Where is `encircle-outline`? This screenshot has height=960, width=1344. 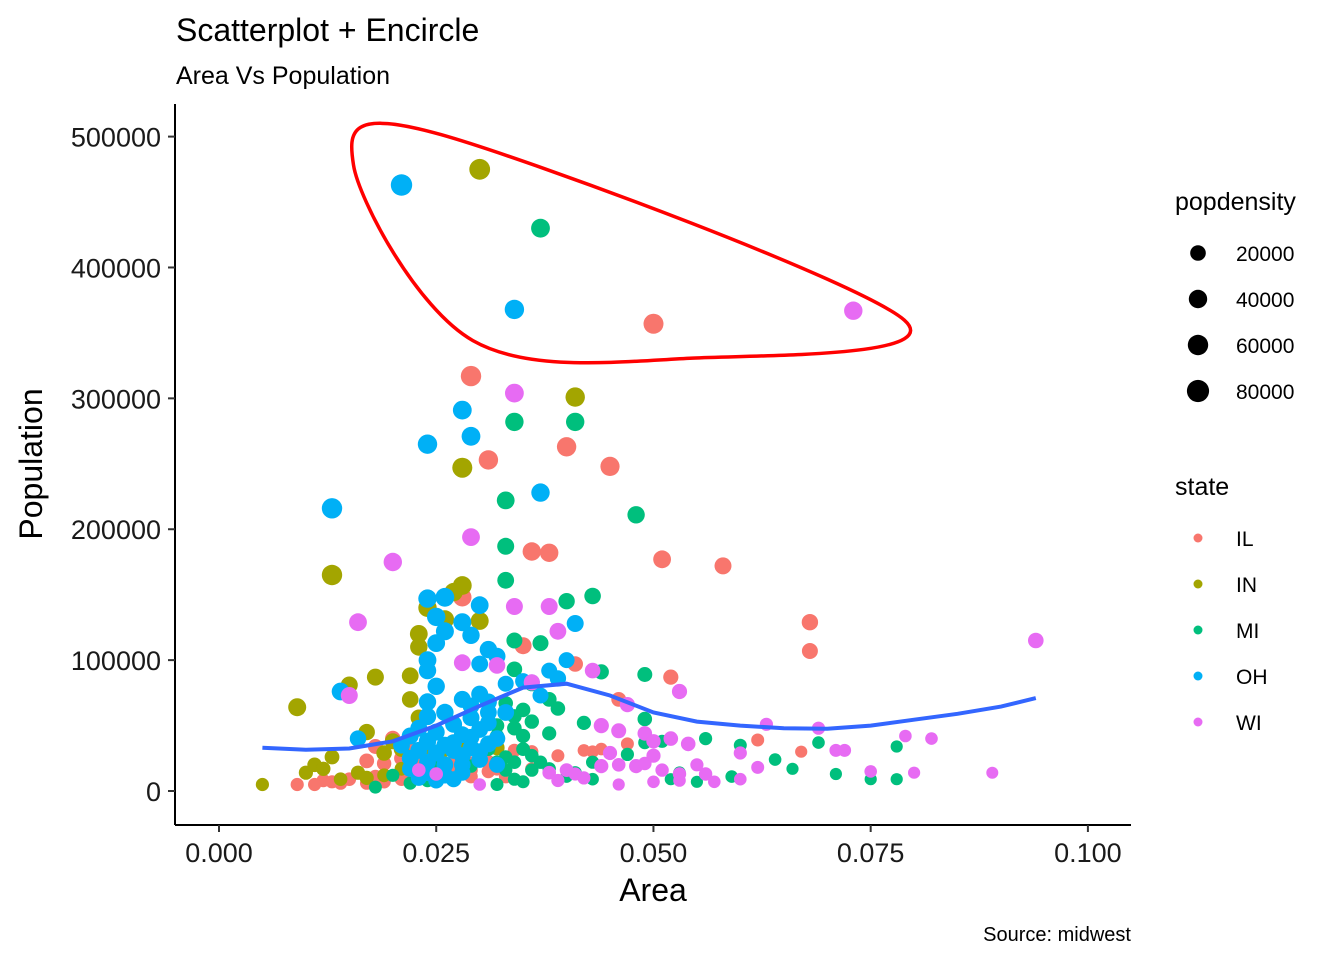
encircle-outline is located at coordinates (631, 243).